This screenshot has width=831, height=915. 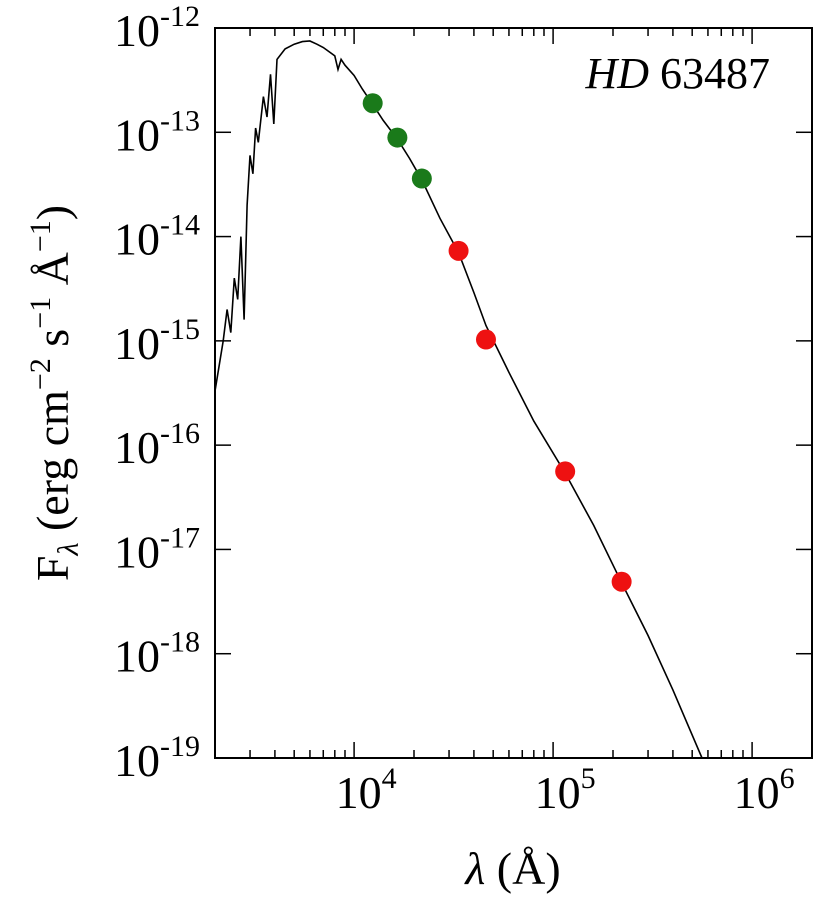 I want to click on y-tick-label: 10-19, so click(x=157, y=758).